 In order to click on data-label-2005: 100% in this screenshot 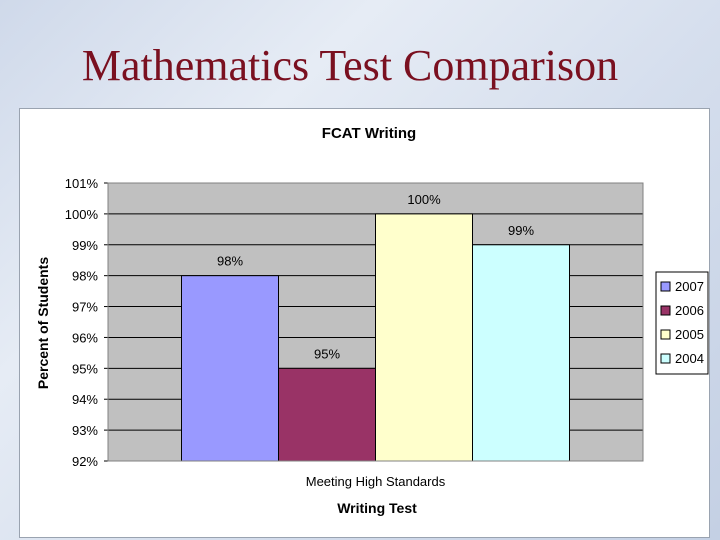, I will do `click(424, 199)`.